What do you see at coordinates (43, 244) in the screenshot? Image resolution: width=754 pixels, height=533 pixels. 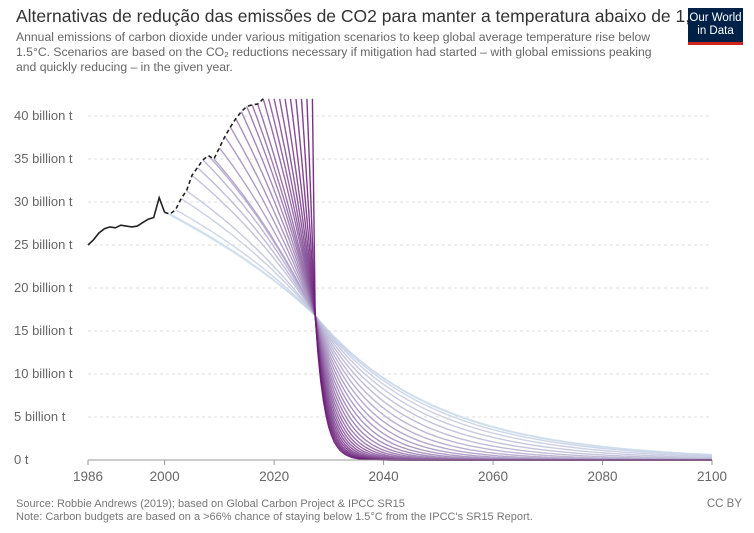 I see `y-tick-label: 25 billion t` at bounding box center [43, 244].